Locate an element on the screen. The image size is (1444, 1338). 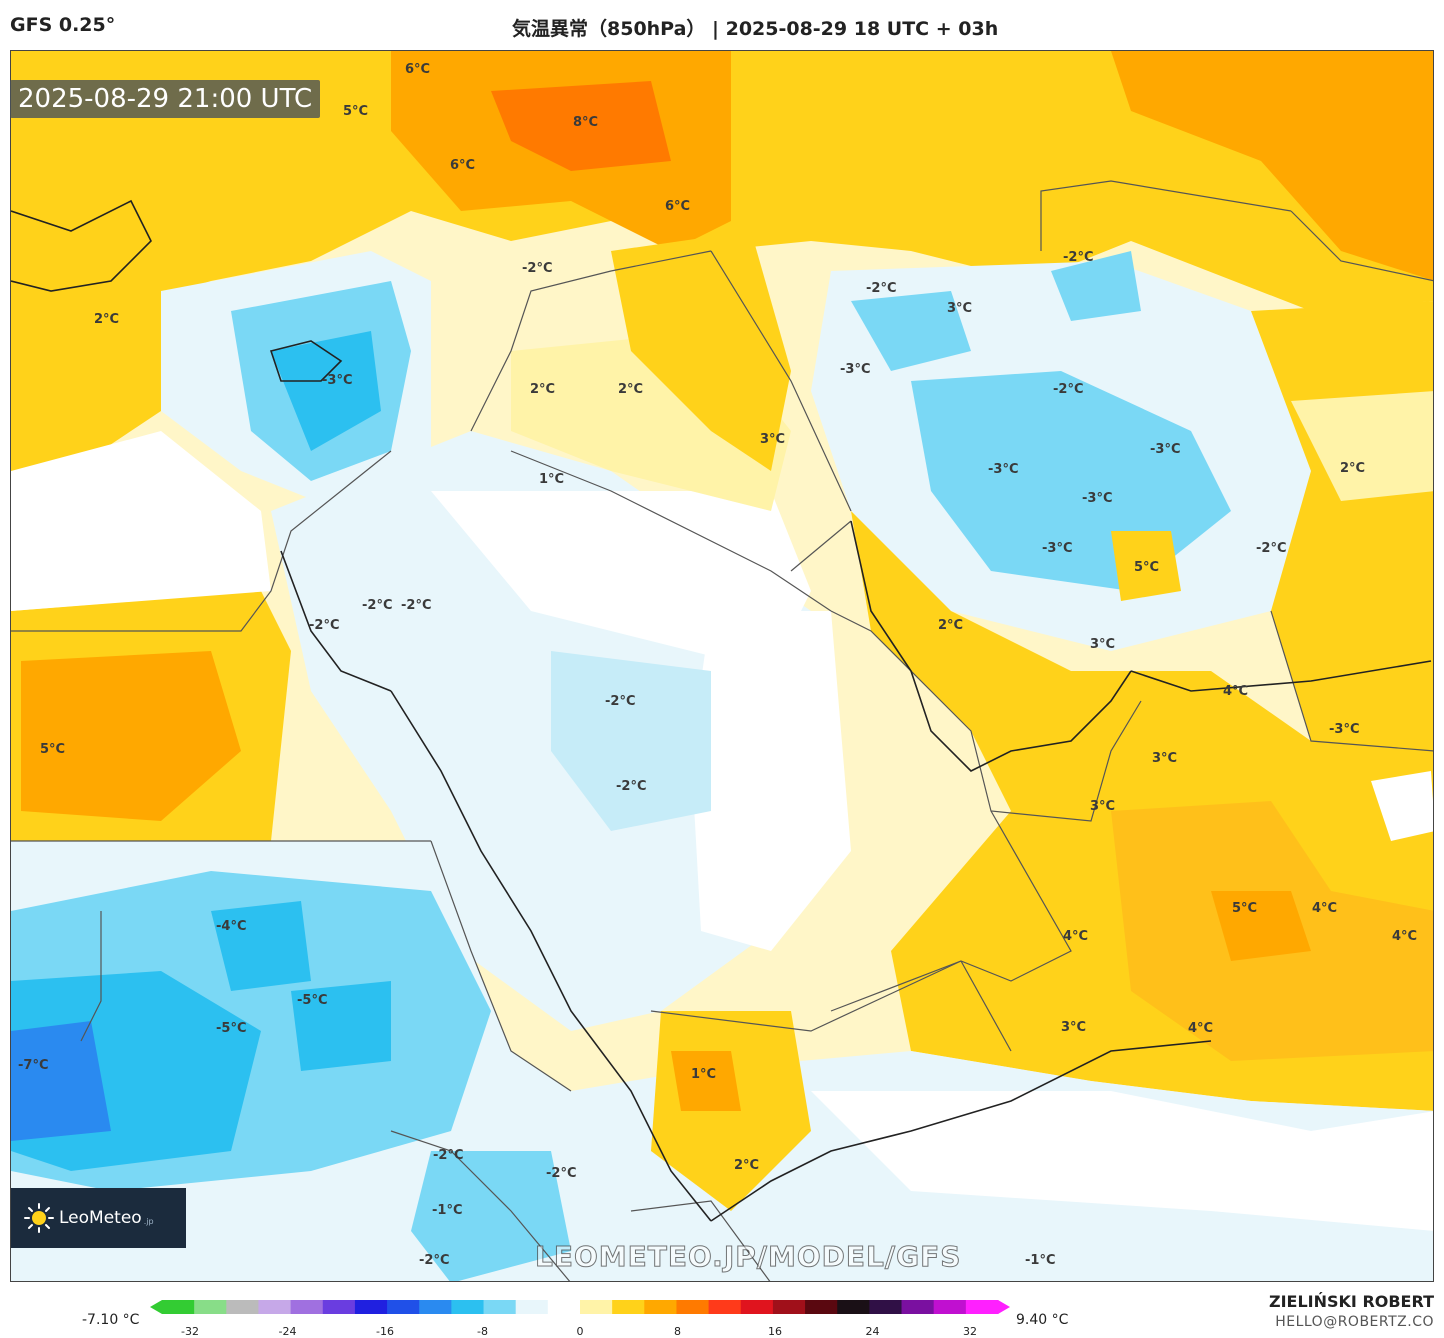
watermark-url: LEOMETEO.JP/MODEL/GFS is located at coordinates (748, 1257).